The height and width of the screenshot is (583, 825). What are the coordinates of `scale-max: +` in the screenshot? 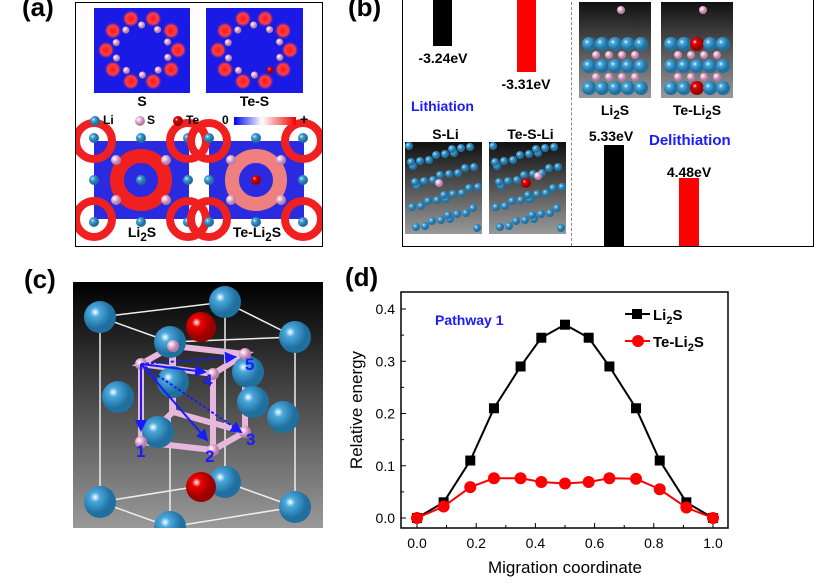 It's located at (304, 119).